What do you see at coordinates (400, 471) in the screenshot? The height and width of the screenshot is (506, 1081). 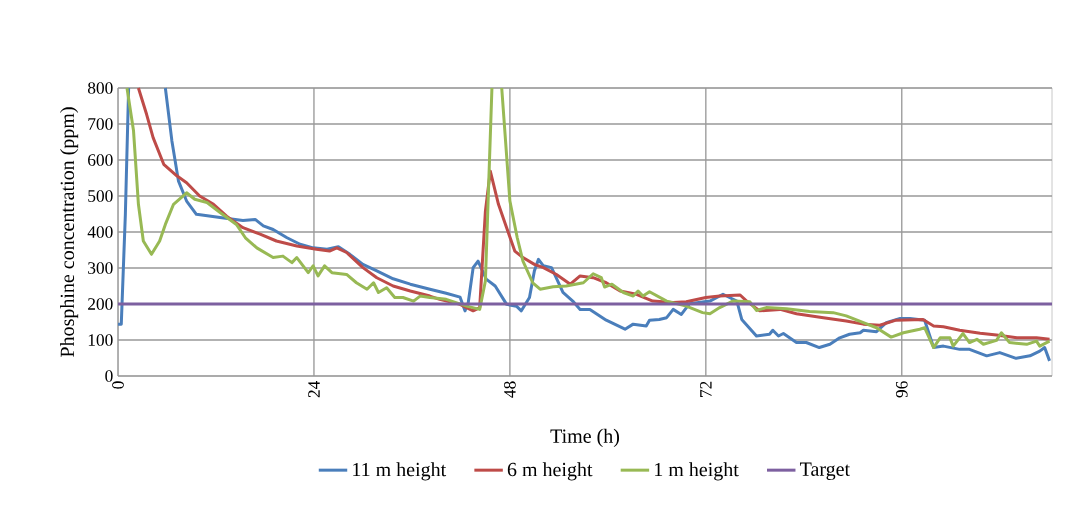 I see `legend-label: 11 m height` at bounding box center [400, 471].